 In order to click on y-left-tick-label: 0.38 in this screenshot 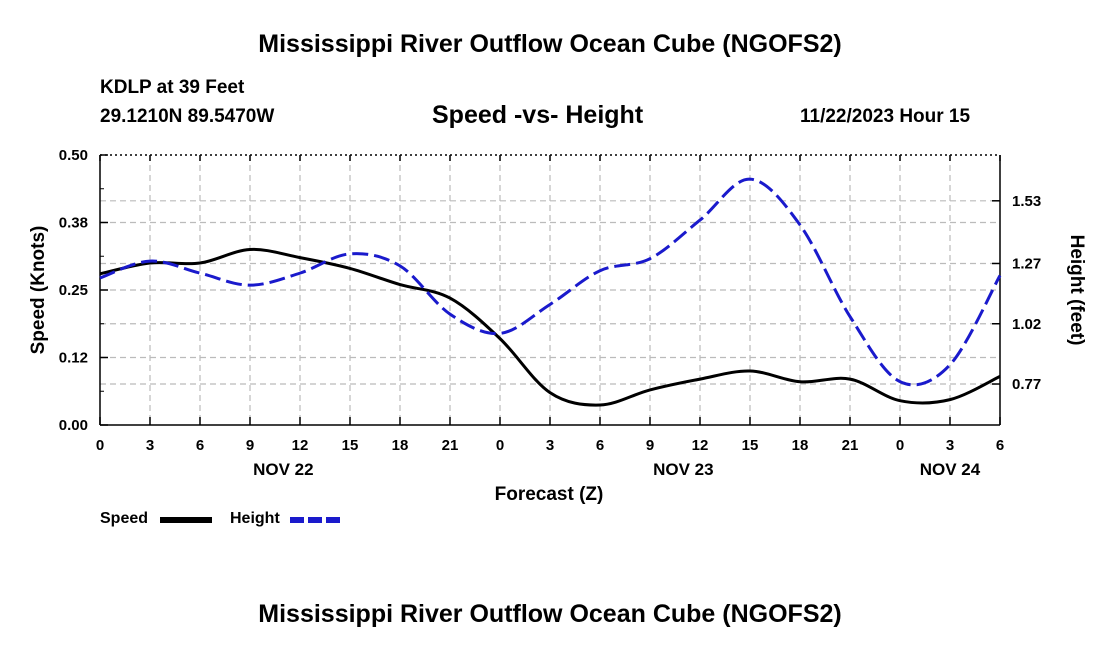, I will do `click(73, 223)`.